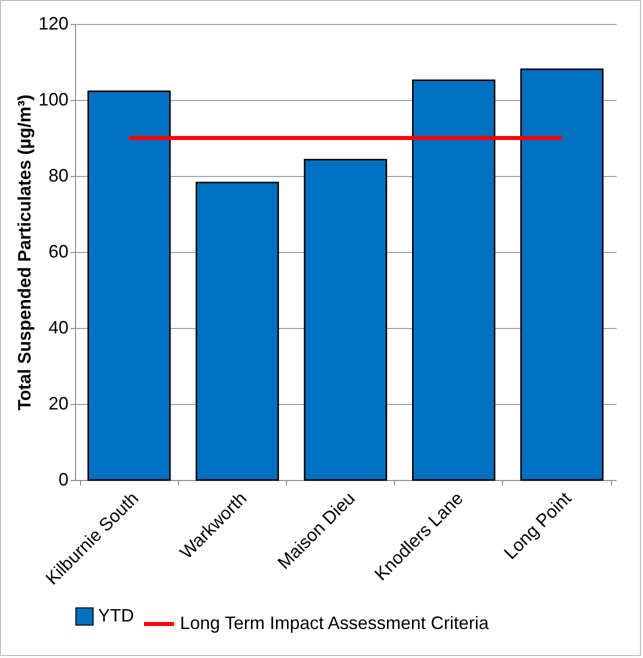 This screenshot has width=643, height=658. Describe the element at coordinates (58, 404) in the screenshot. I see `y-tick-label: 20` at that location.